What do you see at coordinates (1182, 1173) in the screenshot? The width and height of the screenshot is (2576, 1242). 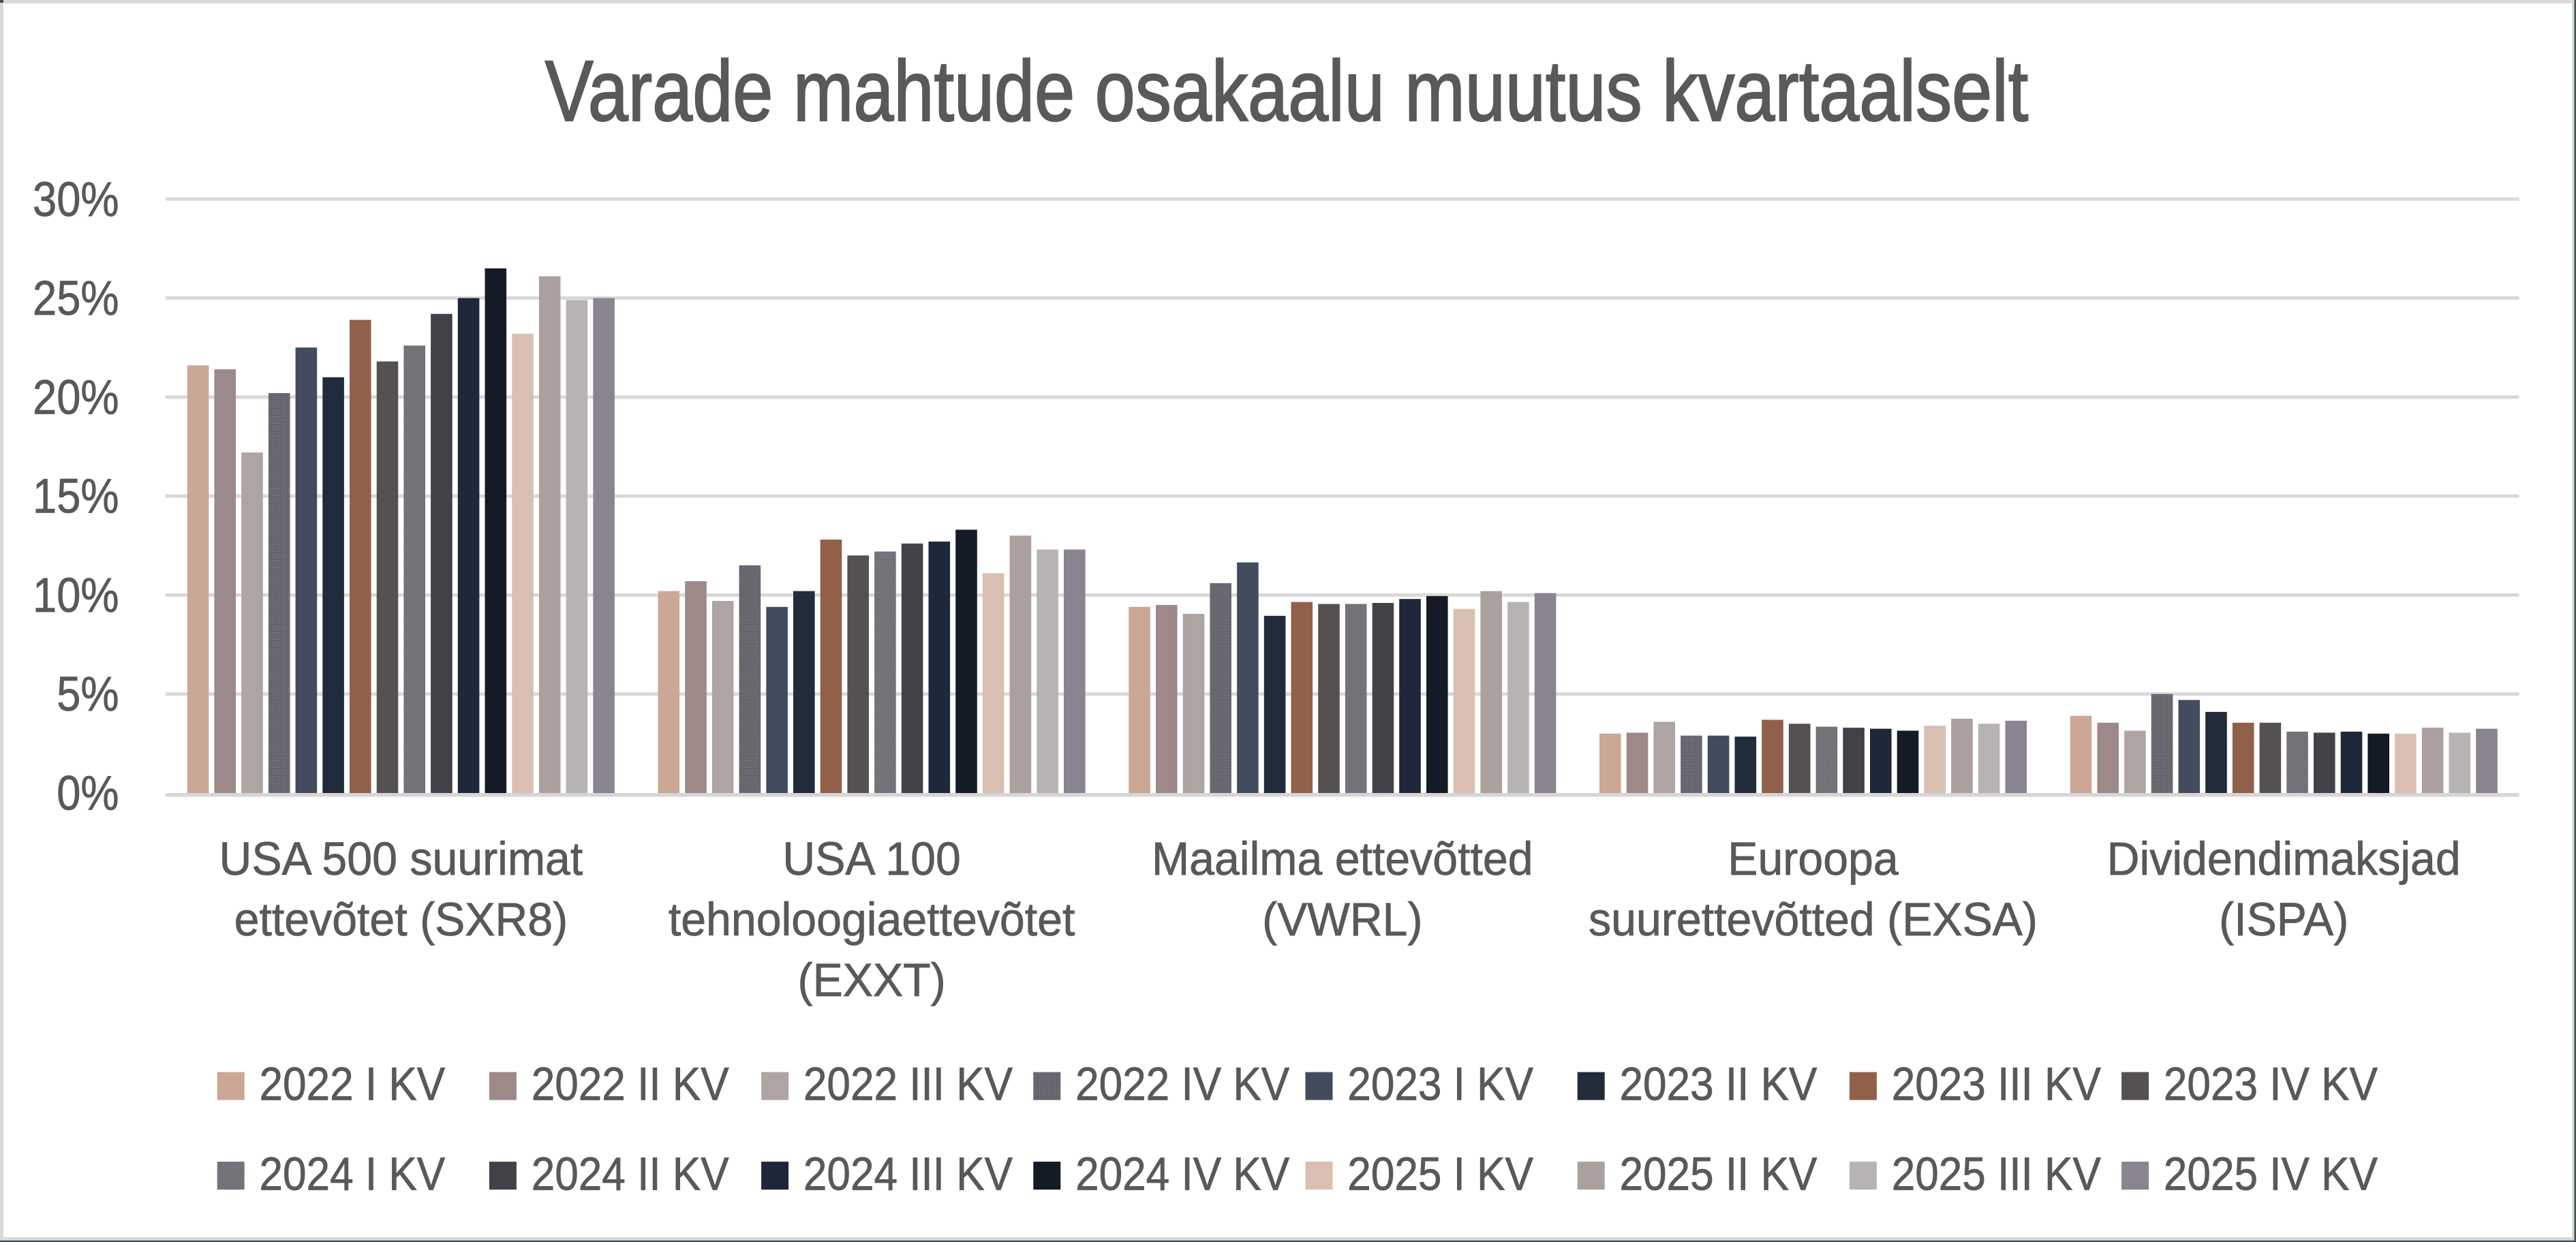 I see `svg-text: 2024 IV KV` at bounding box center [1182, 1173].